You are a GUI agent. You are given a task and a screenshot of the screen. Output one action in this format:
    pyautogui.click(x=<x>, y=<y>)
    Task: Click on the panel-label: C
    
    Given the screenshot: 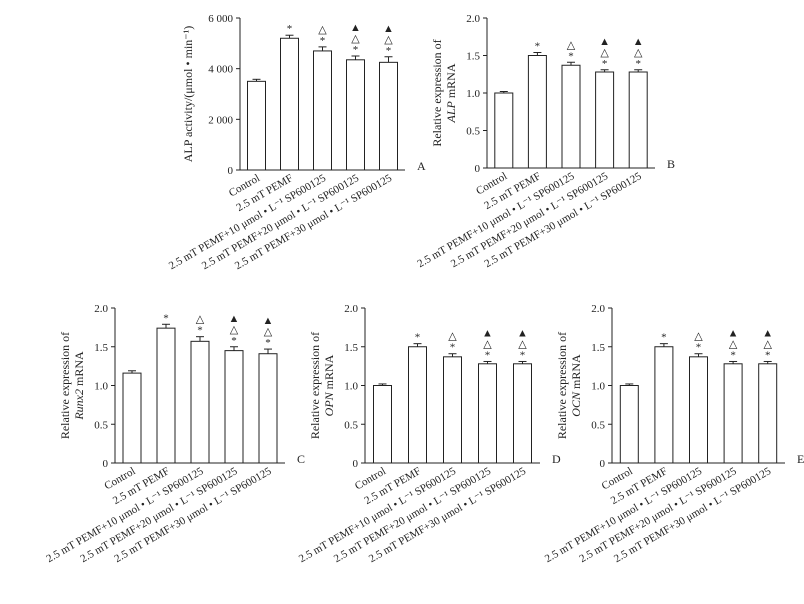 What is the action you would take?
    pyautogui.click(x=301, y=459)
    